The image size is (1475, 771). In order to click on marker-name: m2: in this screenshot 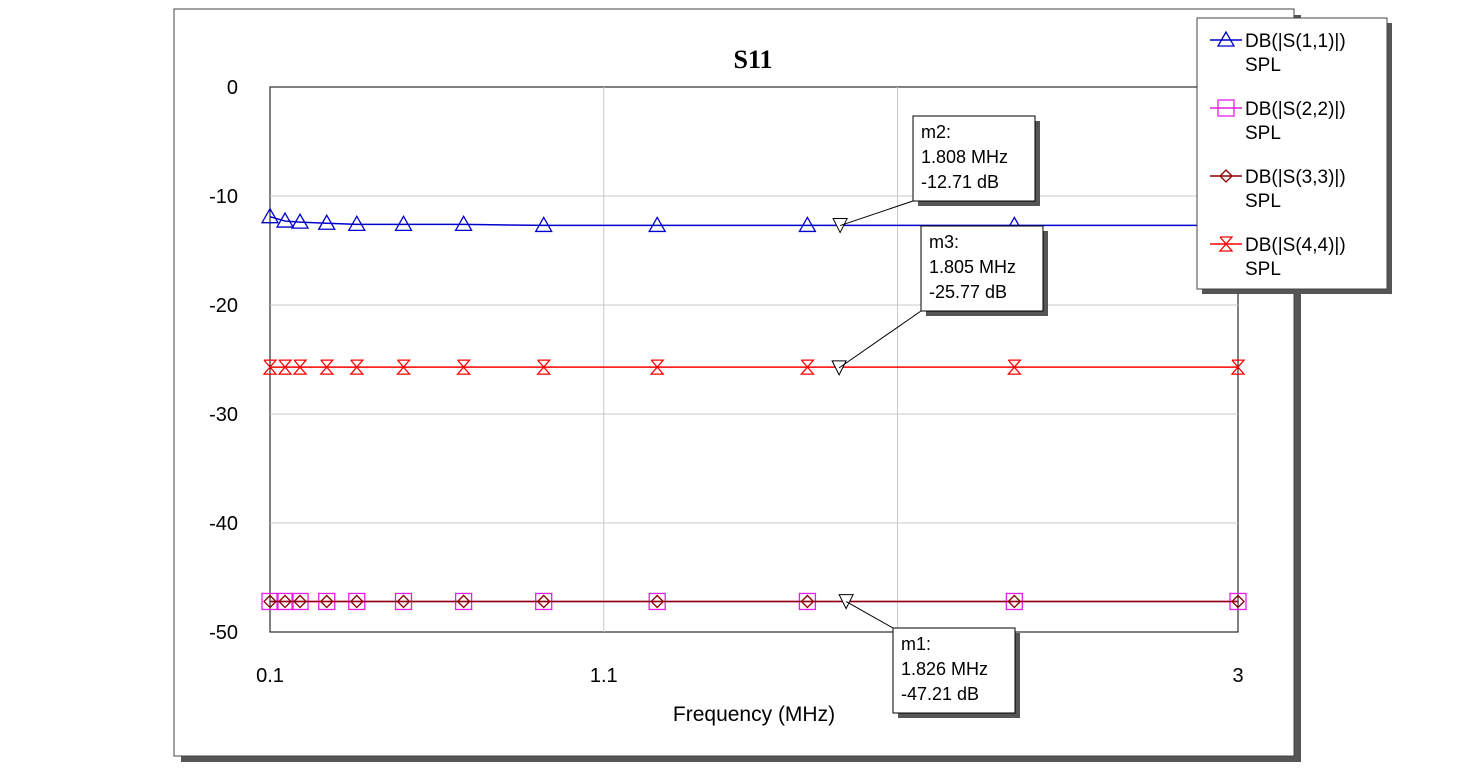, I will do `click(936, 132)`.